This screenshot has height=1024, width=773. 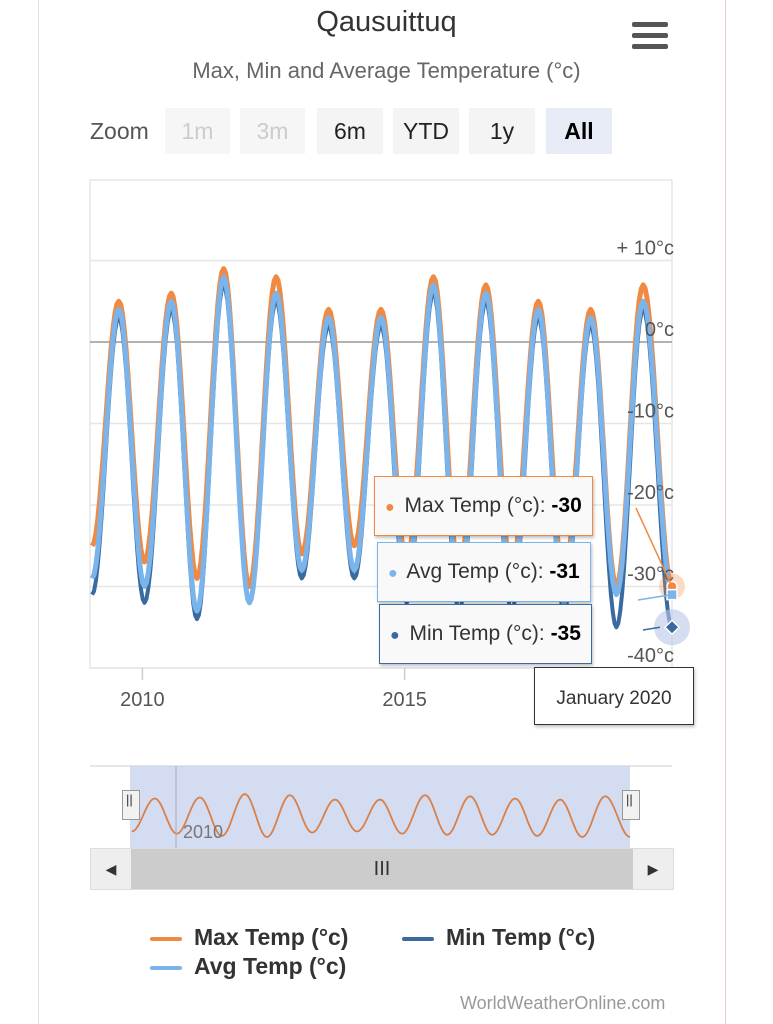 What do you see at coordinates (521, 937) in the screenshot?
I see `legend-label-min: Min Temp (°c)` at bounding box center [521, 937].